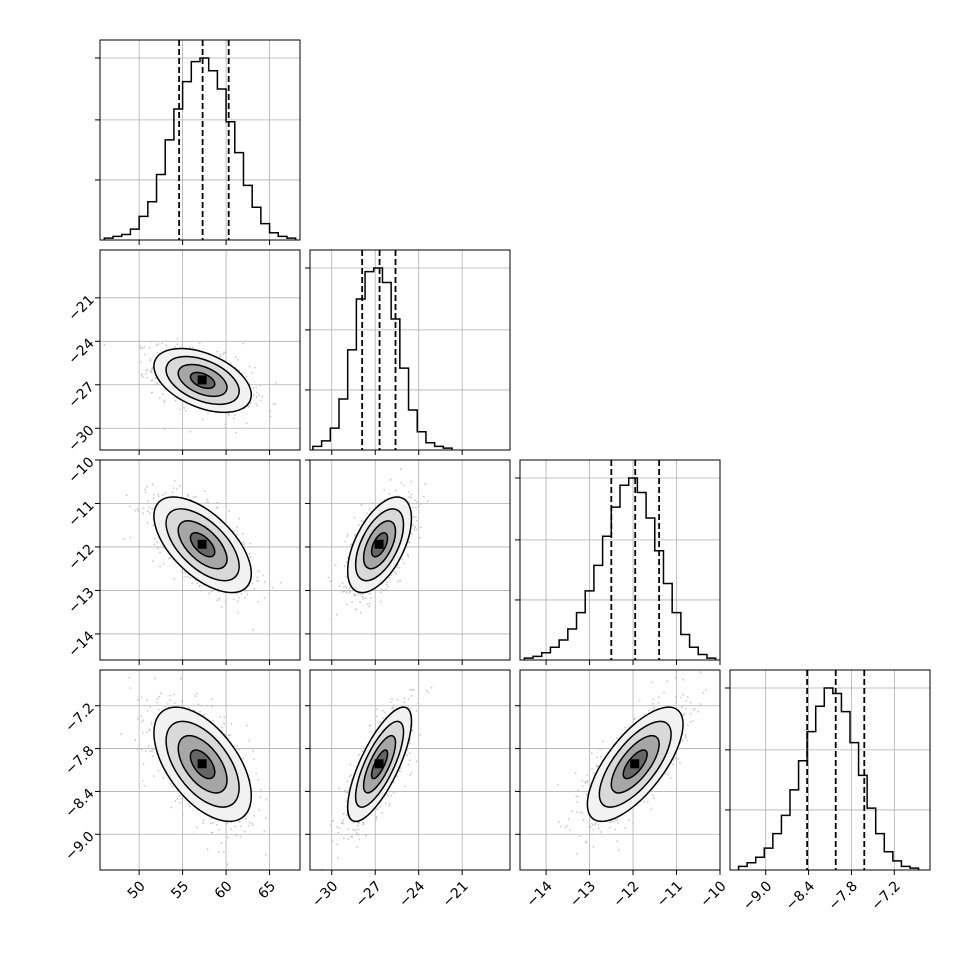  Describe the element at coordinates (137, 890) in the screenshot. I see `x-tick-label: 50` at that location.